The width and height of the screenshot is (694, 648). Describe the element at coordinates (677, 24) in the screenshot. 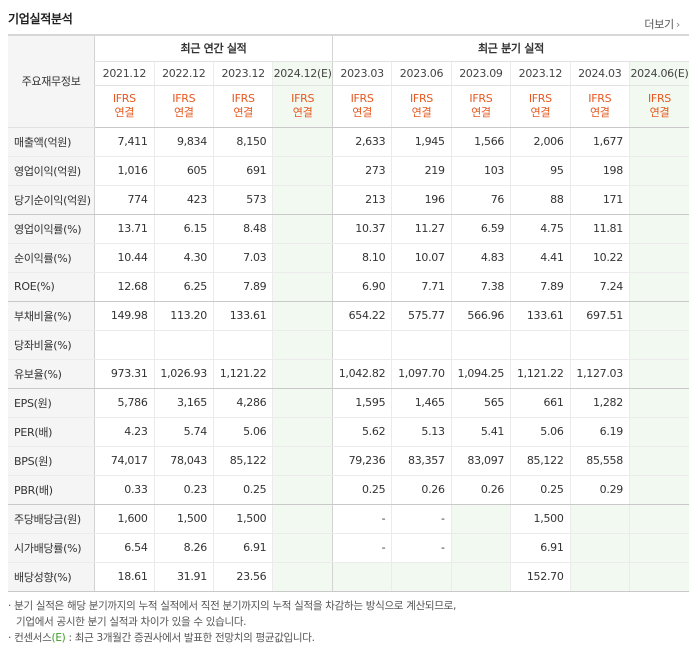

I see `chevron-right-icon: ›` at that location.